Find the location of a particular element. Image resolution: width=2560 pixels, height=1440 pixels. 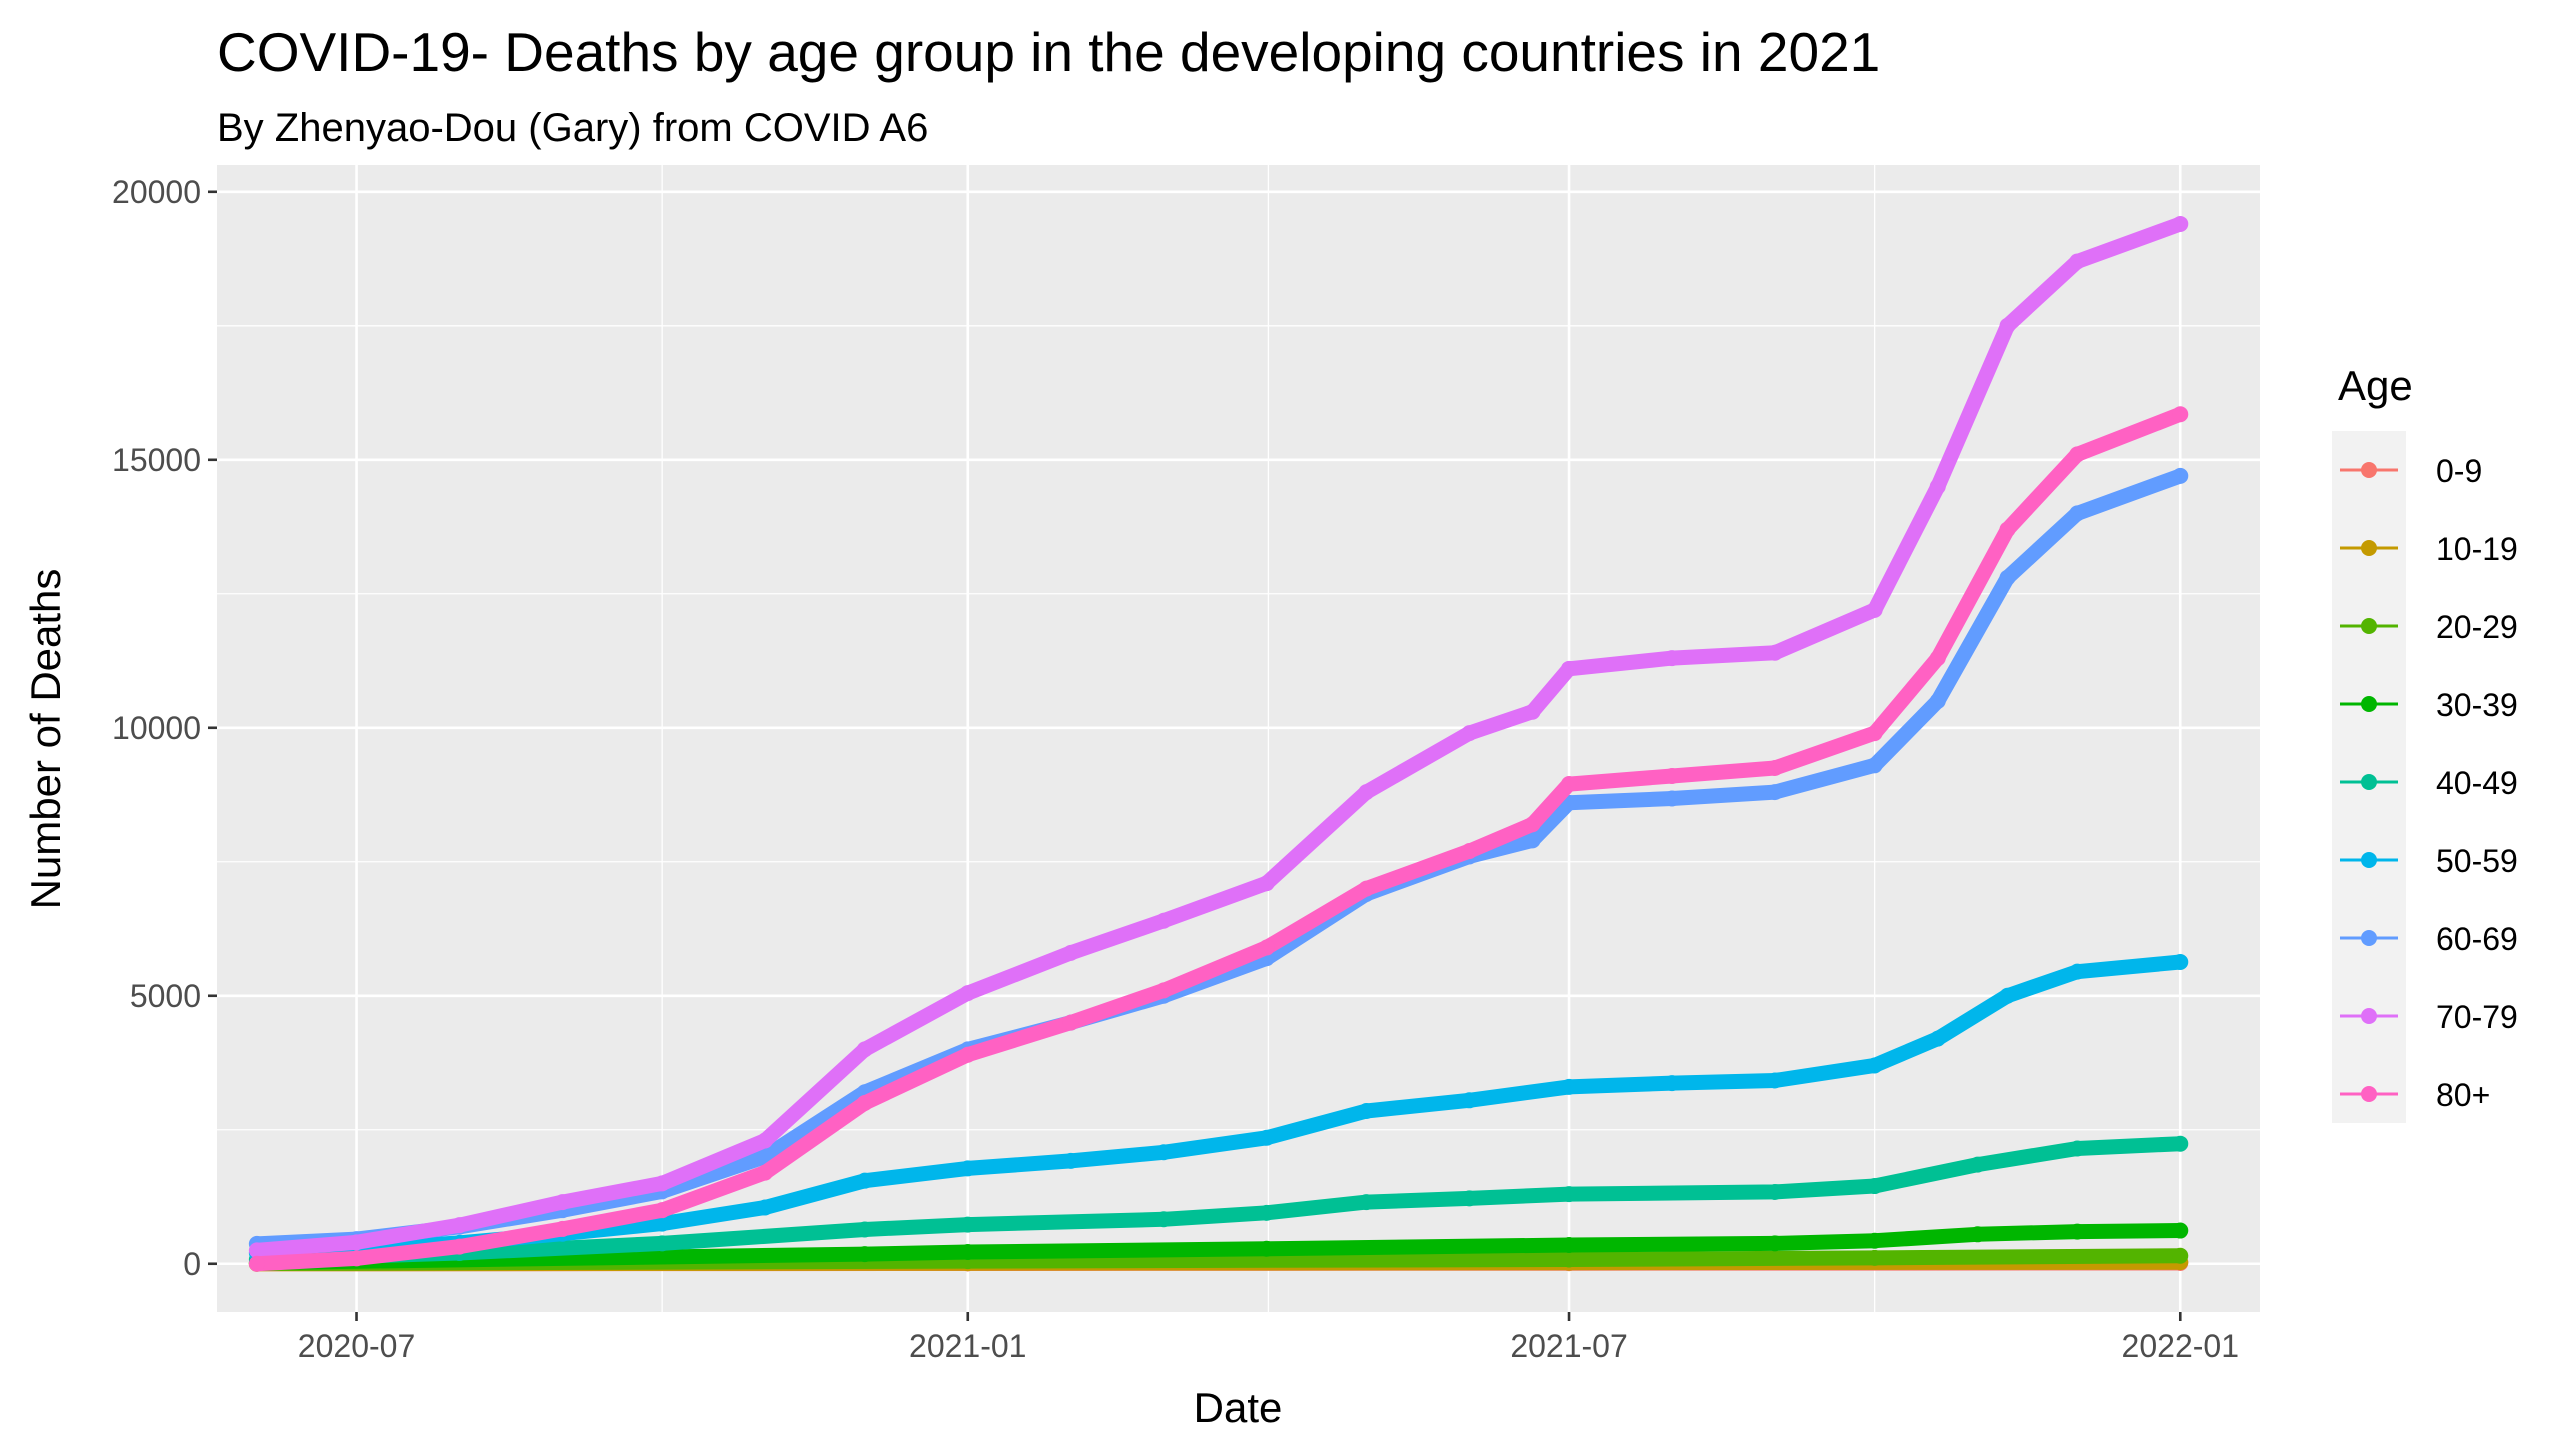

y-tick-label: 20000 is located at coordinates (156, 192).